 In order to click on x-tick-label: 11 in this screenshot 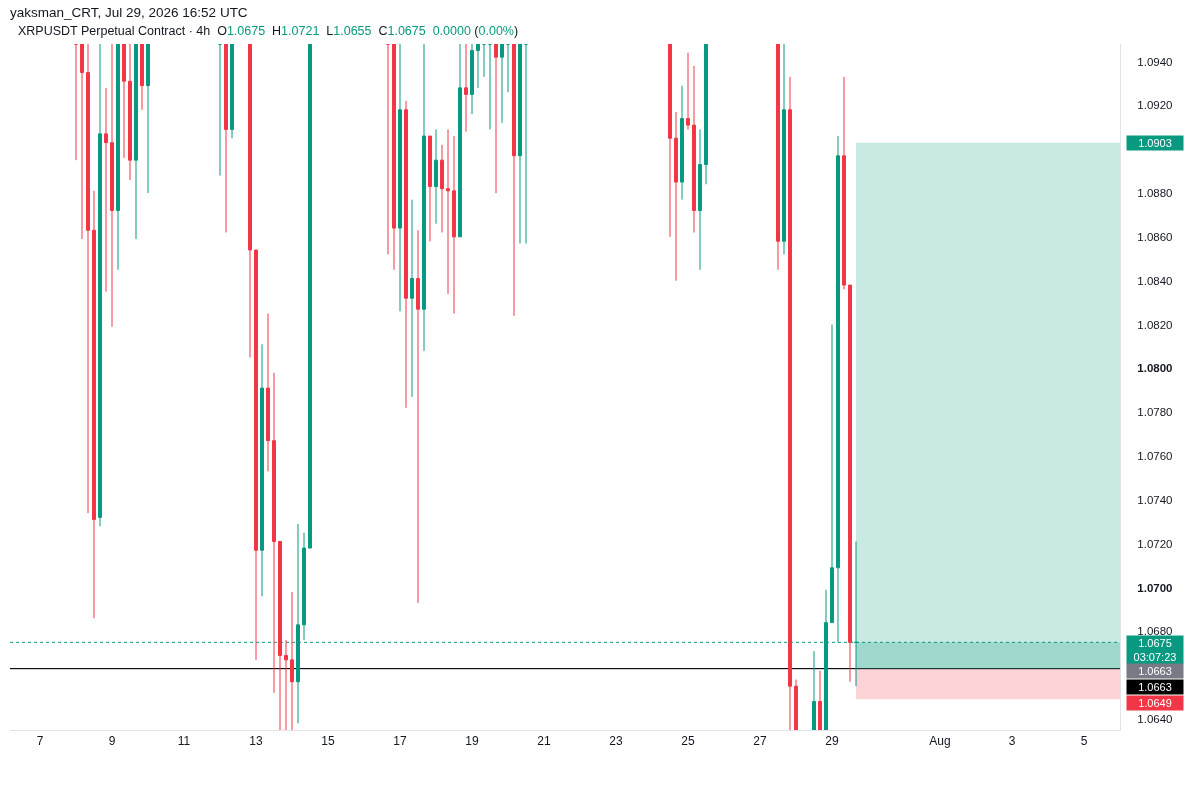, I will do `click(184, 741)`.